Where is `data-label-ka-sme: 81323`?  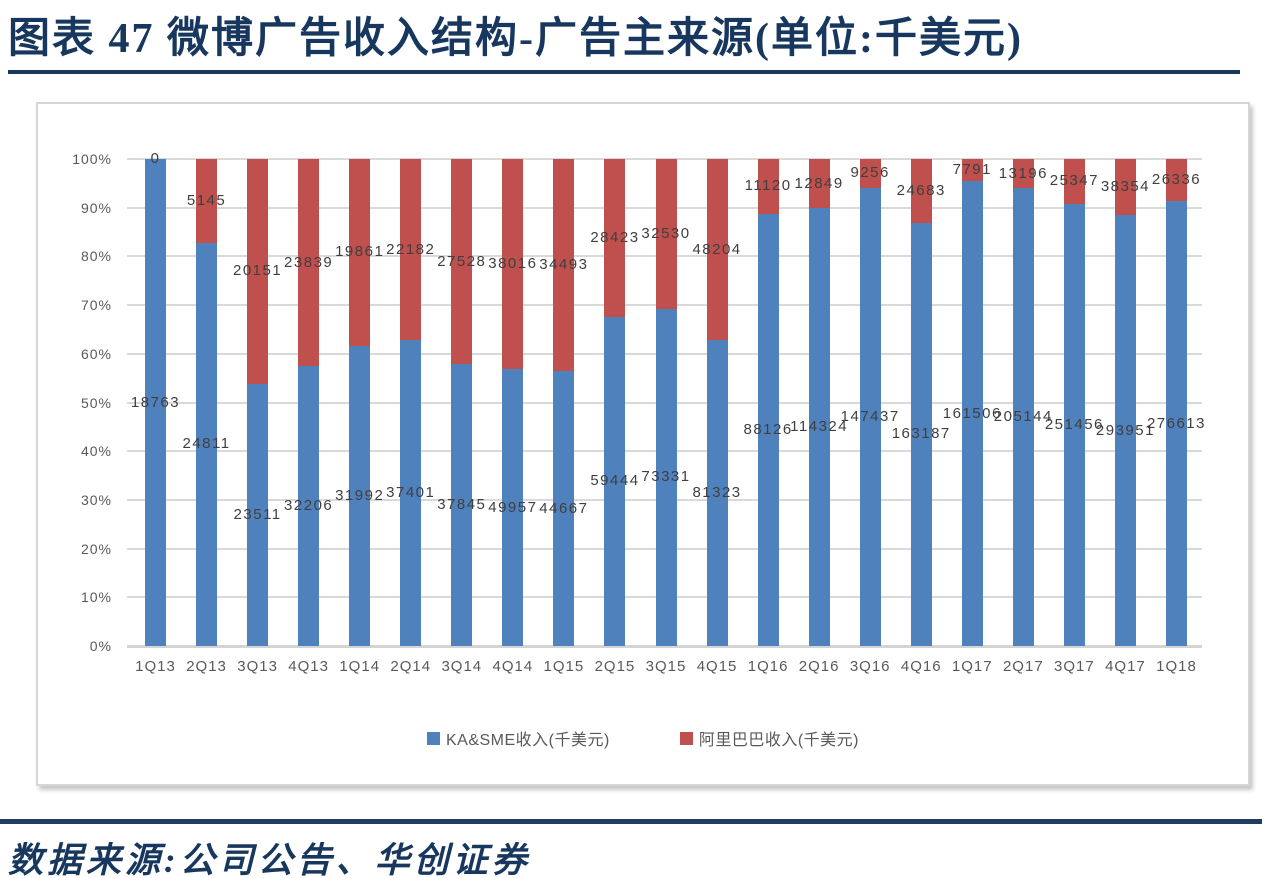
data-label-ka-sme: 81323 is located at coordinates (717, 493).